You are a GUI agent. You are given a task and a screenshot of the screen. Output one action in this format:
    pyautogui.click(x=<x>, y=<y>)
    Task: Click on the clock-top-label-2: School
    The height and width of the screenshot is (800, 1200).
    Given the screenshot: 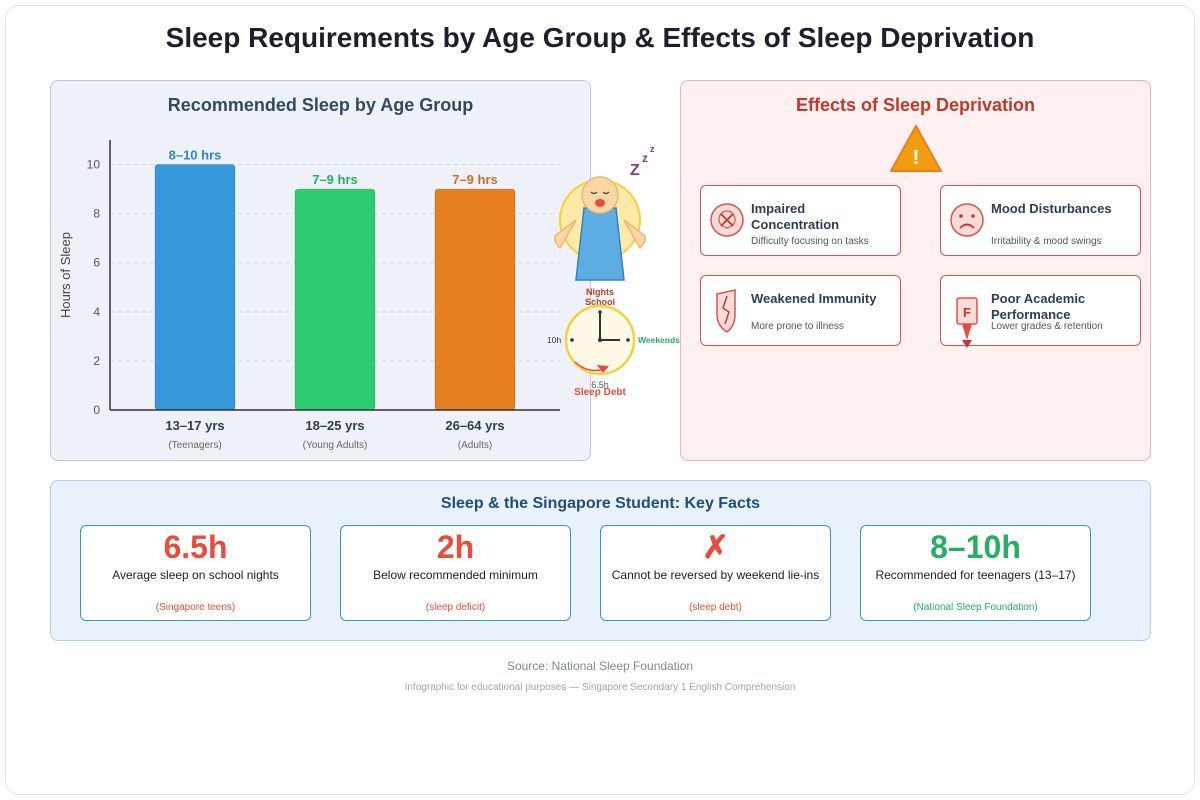 What is the action you would take?
    pyautogui.click(x=600, y=302)
    